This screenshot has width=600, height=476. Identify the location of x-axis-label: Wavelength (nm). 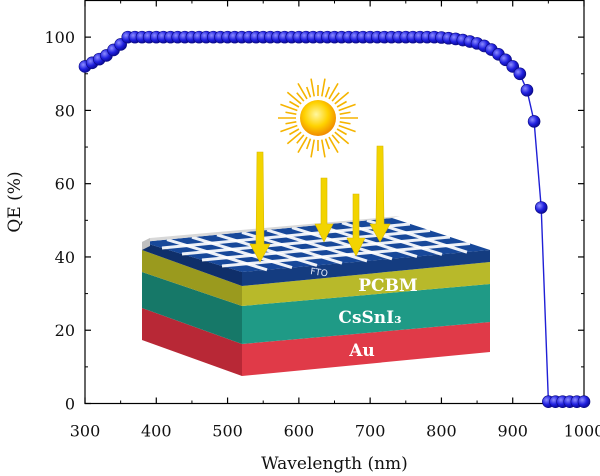
(334, 464).